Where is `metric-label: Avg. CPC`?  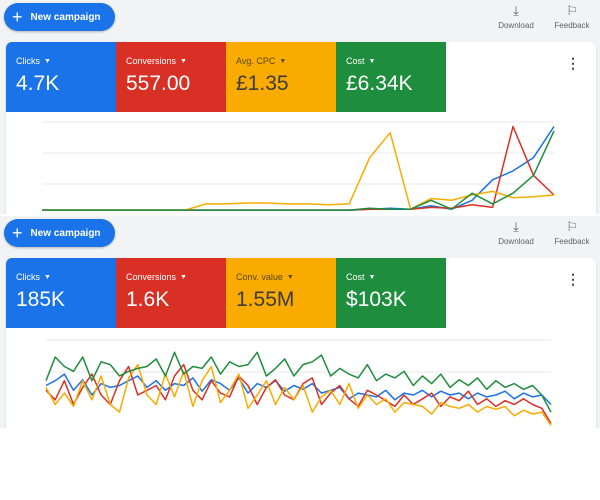 metric-label: Avg. CPC is located at coordinates (256, 61).